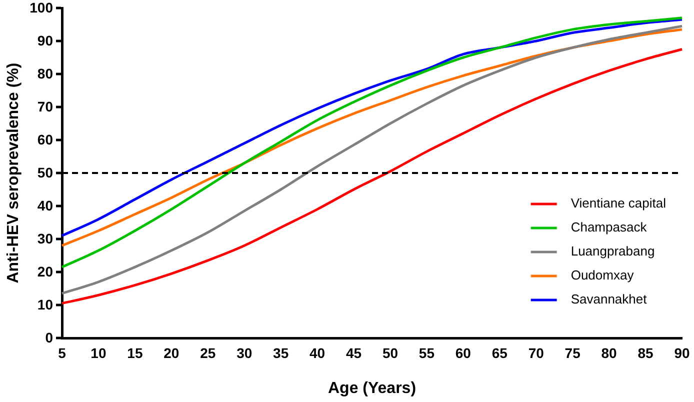 The width and height of the screenshot is (694, 402). I want to click on legend-label: Oudomxay, so click(602, 275).